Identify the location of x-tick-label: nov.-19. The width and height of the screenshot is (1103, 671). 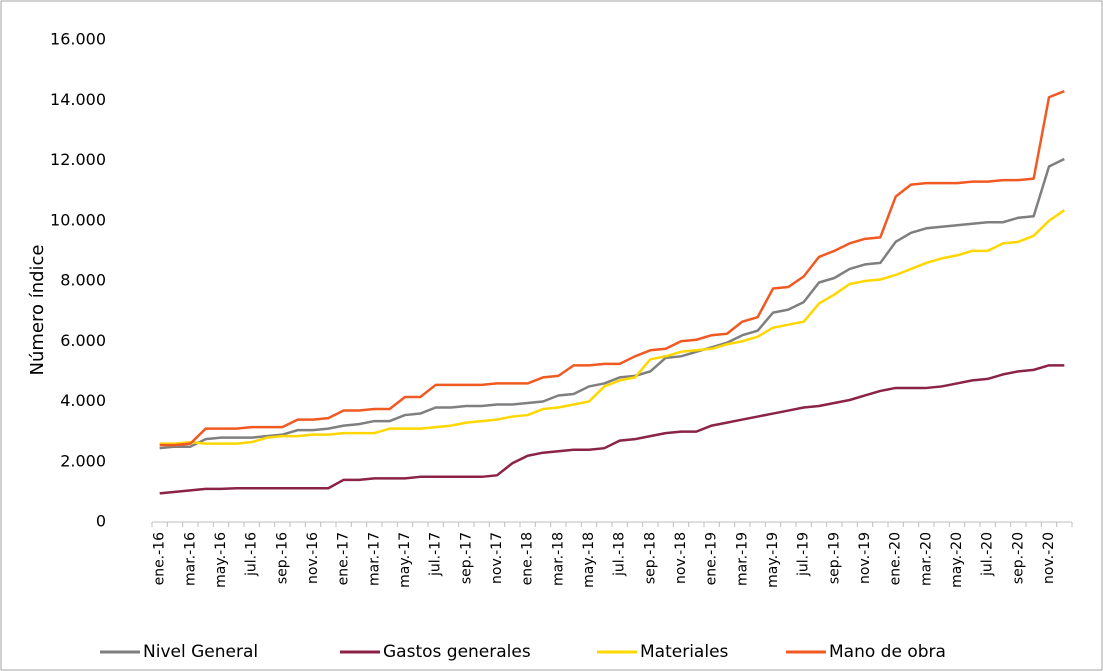
(865, 558).